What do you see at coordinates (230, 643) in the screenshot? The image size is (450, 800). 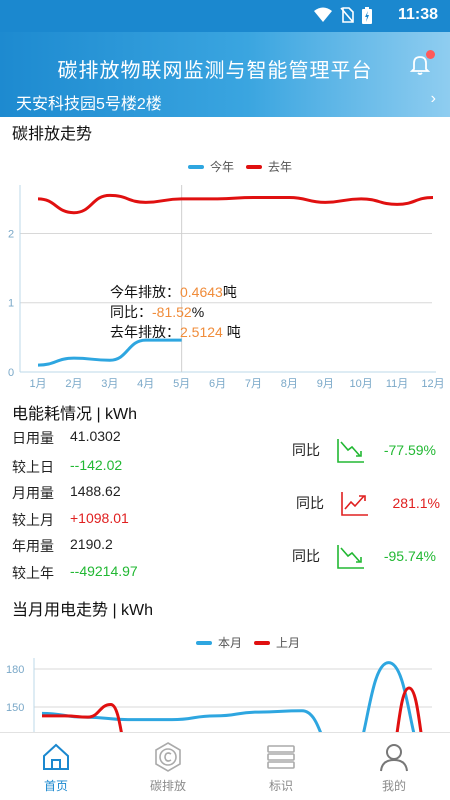 I see `legend-this-month: 本月` at bounding box center [230, 643].